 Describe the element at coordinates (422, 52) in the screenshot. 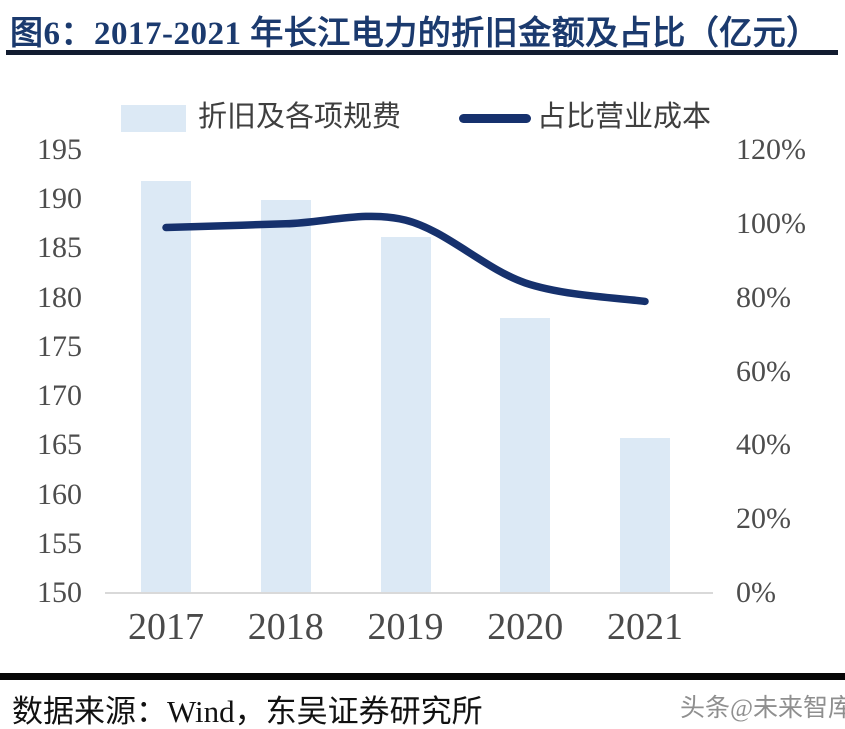

I see `title-divider` at that location.